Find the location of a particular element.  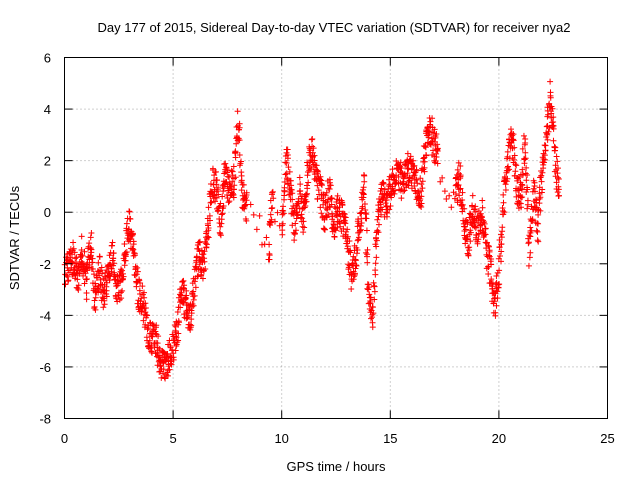

y-tick-label: -6 is located at coordinates (45, 367).